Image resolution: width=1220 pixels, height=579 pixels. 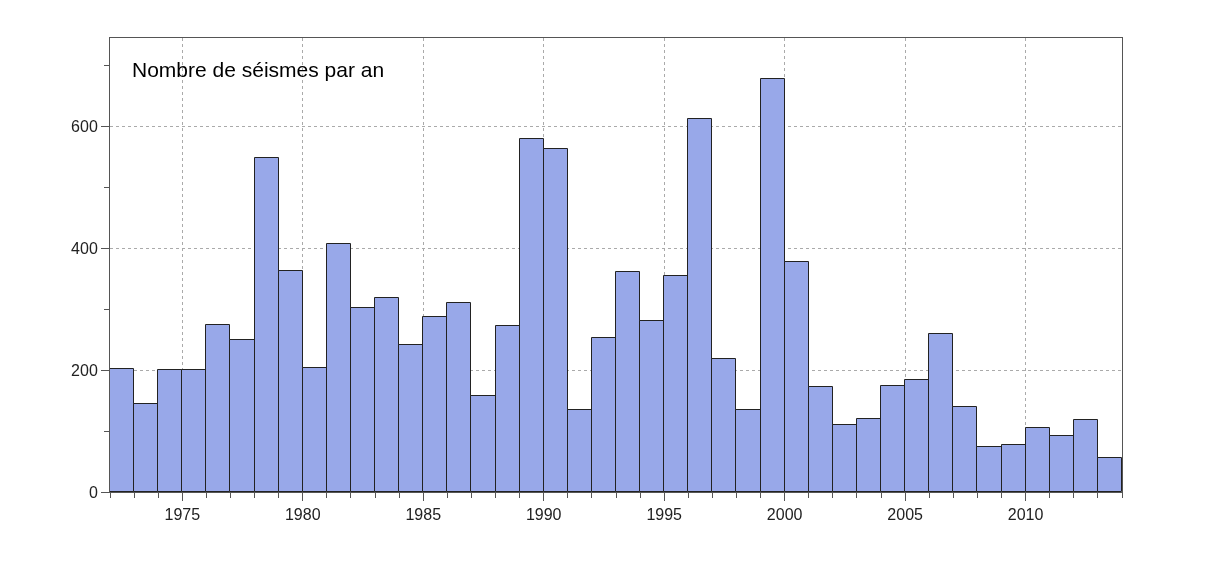 What do you see at coordinates (1025, 515) in the screenshot?
I see `x-tick-label: 2010` at bounding box center [1025, 515].